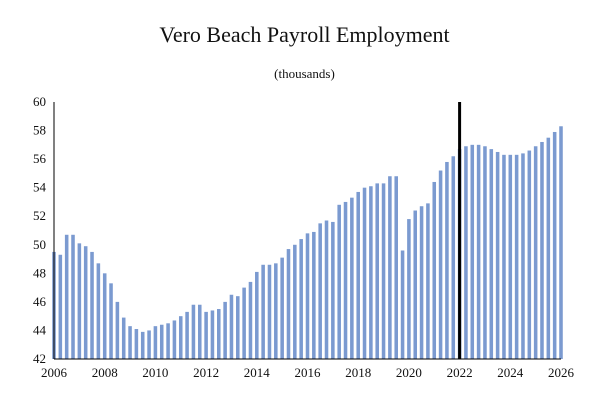 The height and width of the screenshot is (406, 609). Describe the element at coordinates (39, 244) in the screenshot. I see `y-tick-label: 50` at that location.